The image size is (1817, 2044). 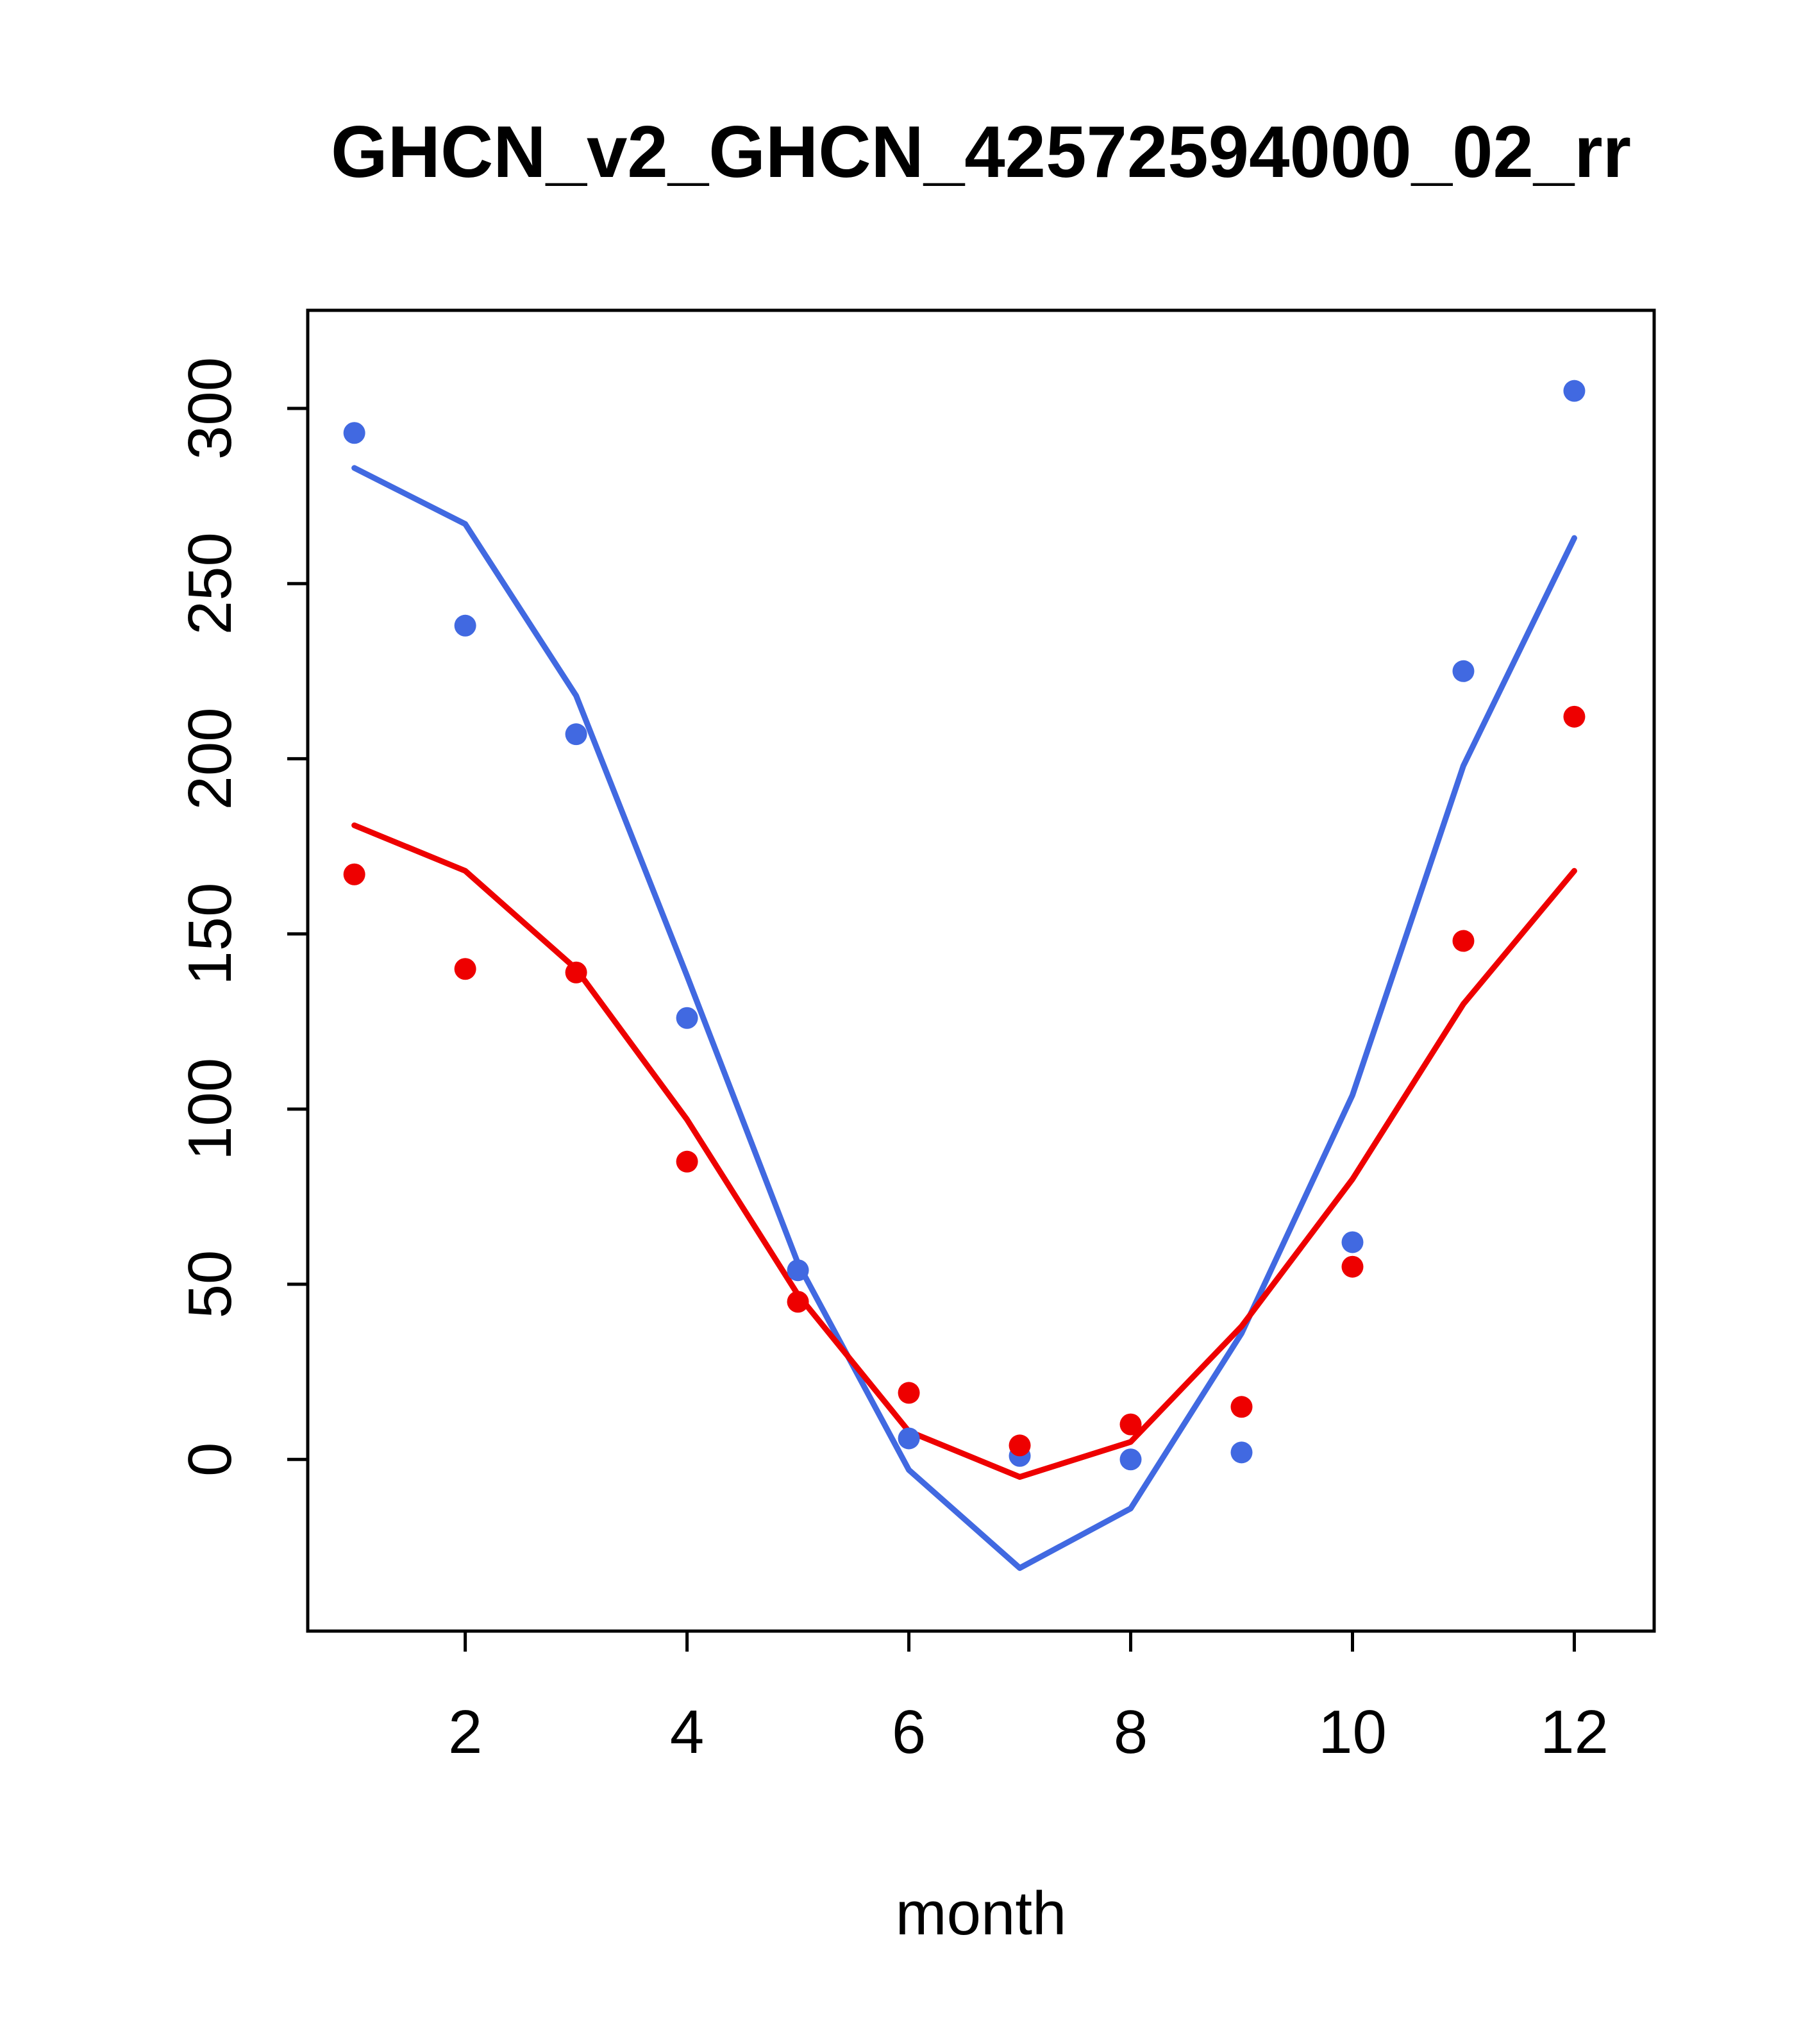 What do you see at coordinates (981, 152) in the screenshot?
I see `chart-title: GHCN_v2_GHCN_42572594000_02_rr` at bounding box center [981, 152].